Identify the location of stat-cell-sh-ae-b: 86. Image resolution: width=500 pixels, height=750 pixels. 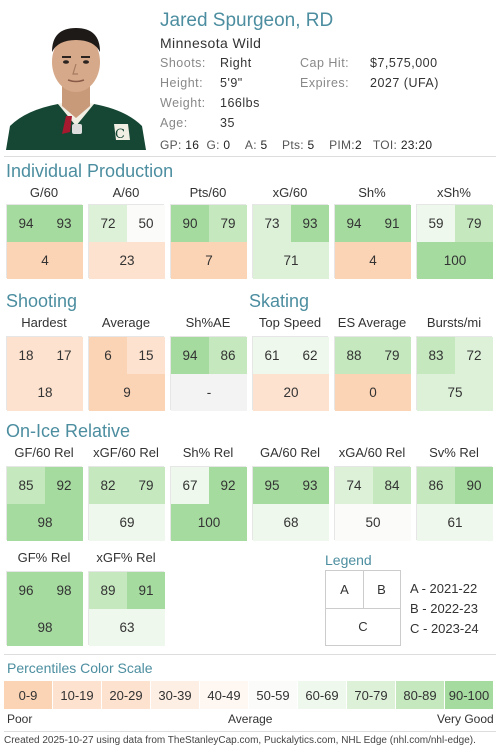
(228, 355).